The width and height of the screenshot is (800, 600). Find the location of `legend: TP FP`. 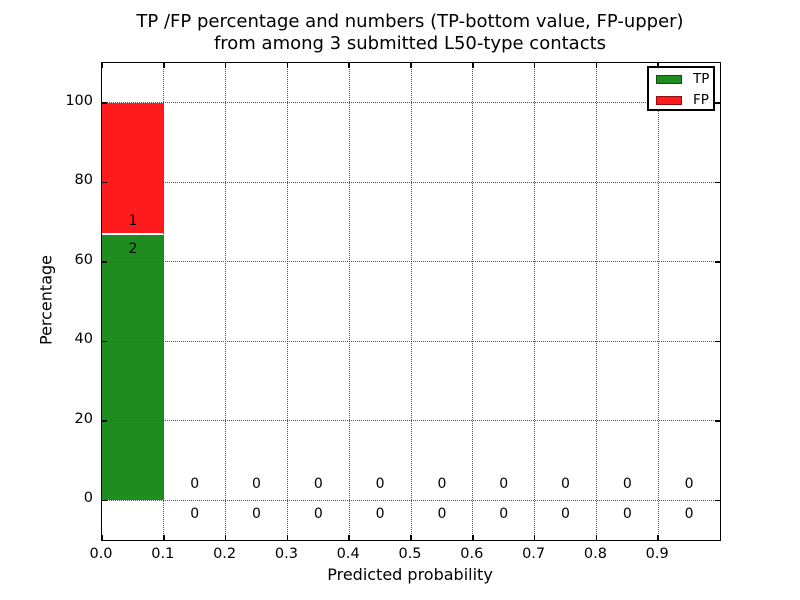

legend: TP FP is located at coordinates (681, 88).